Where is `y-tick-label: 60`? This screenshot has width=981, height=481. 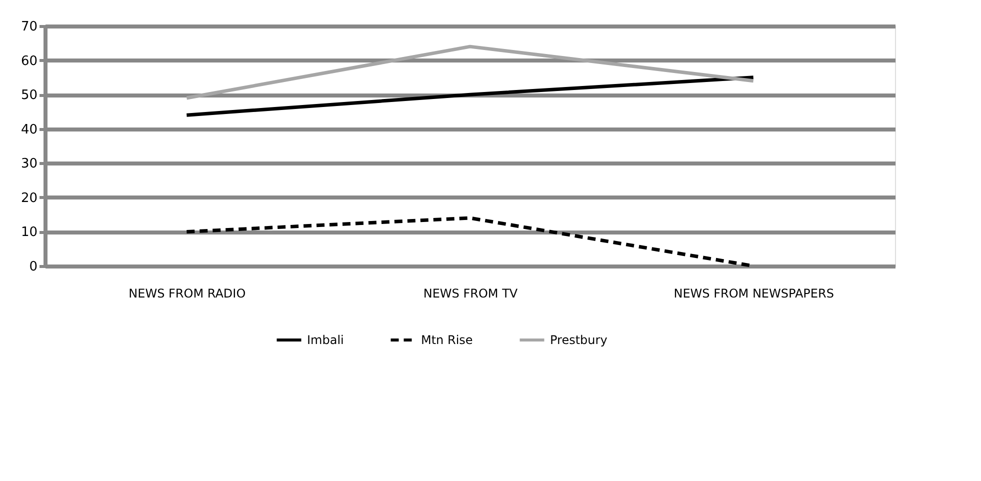 y-tick-label: 60 is located at coordinates (29, 61).